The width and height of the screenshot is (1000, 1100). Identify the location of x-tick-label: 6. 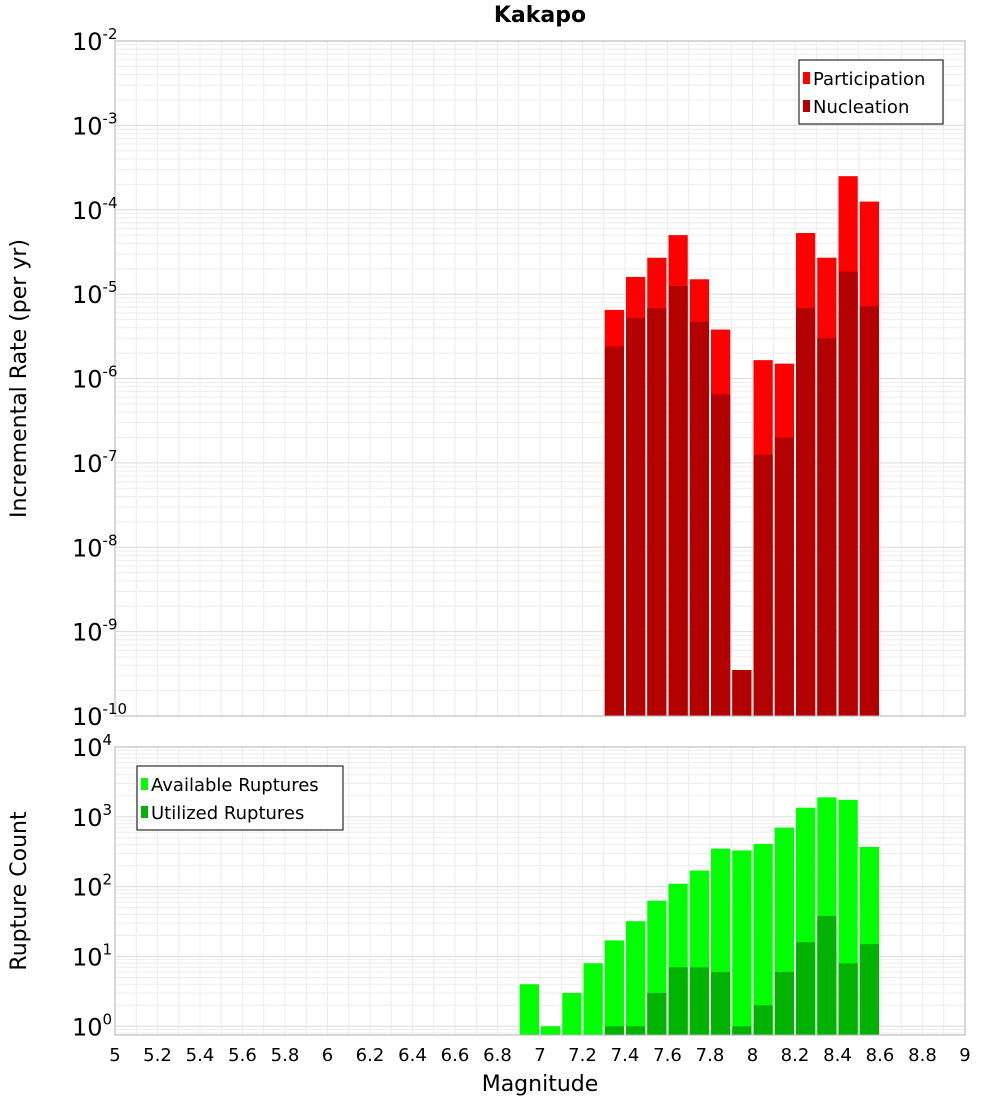
(327, 1055).